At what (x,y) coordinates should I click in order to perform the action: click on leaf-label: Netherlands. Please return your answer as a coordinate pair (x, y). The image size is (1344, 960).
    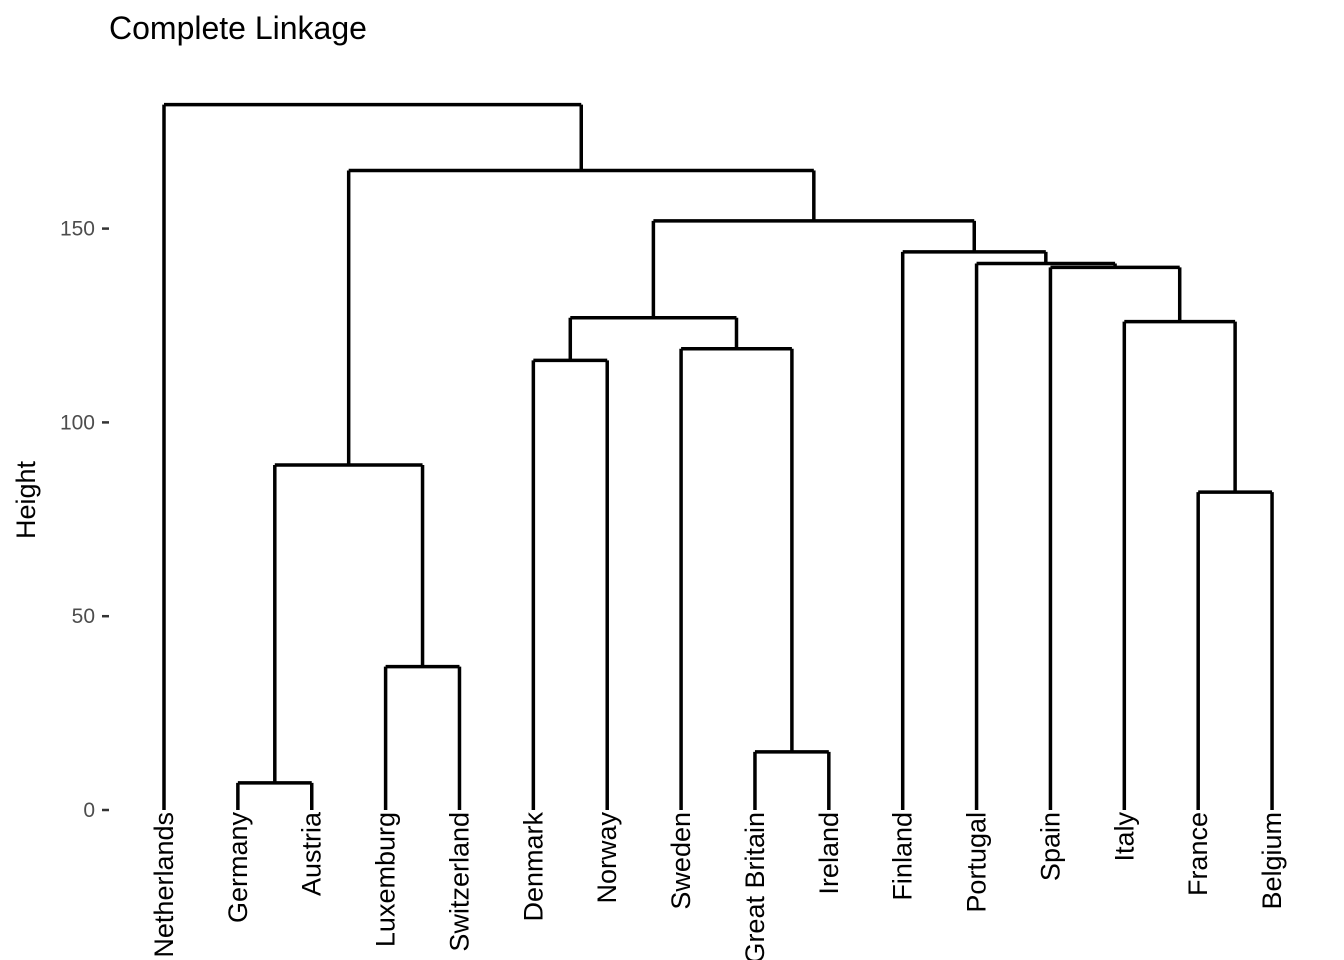
    Looking at the image, I should click on (164, 885).